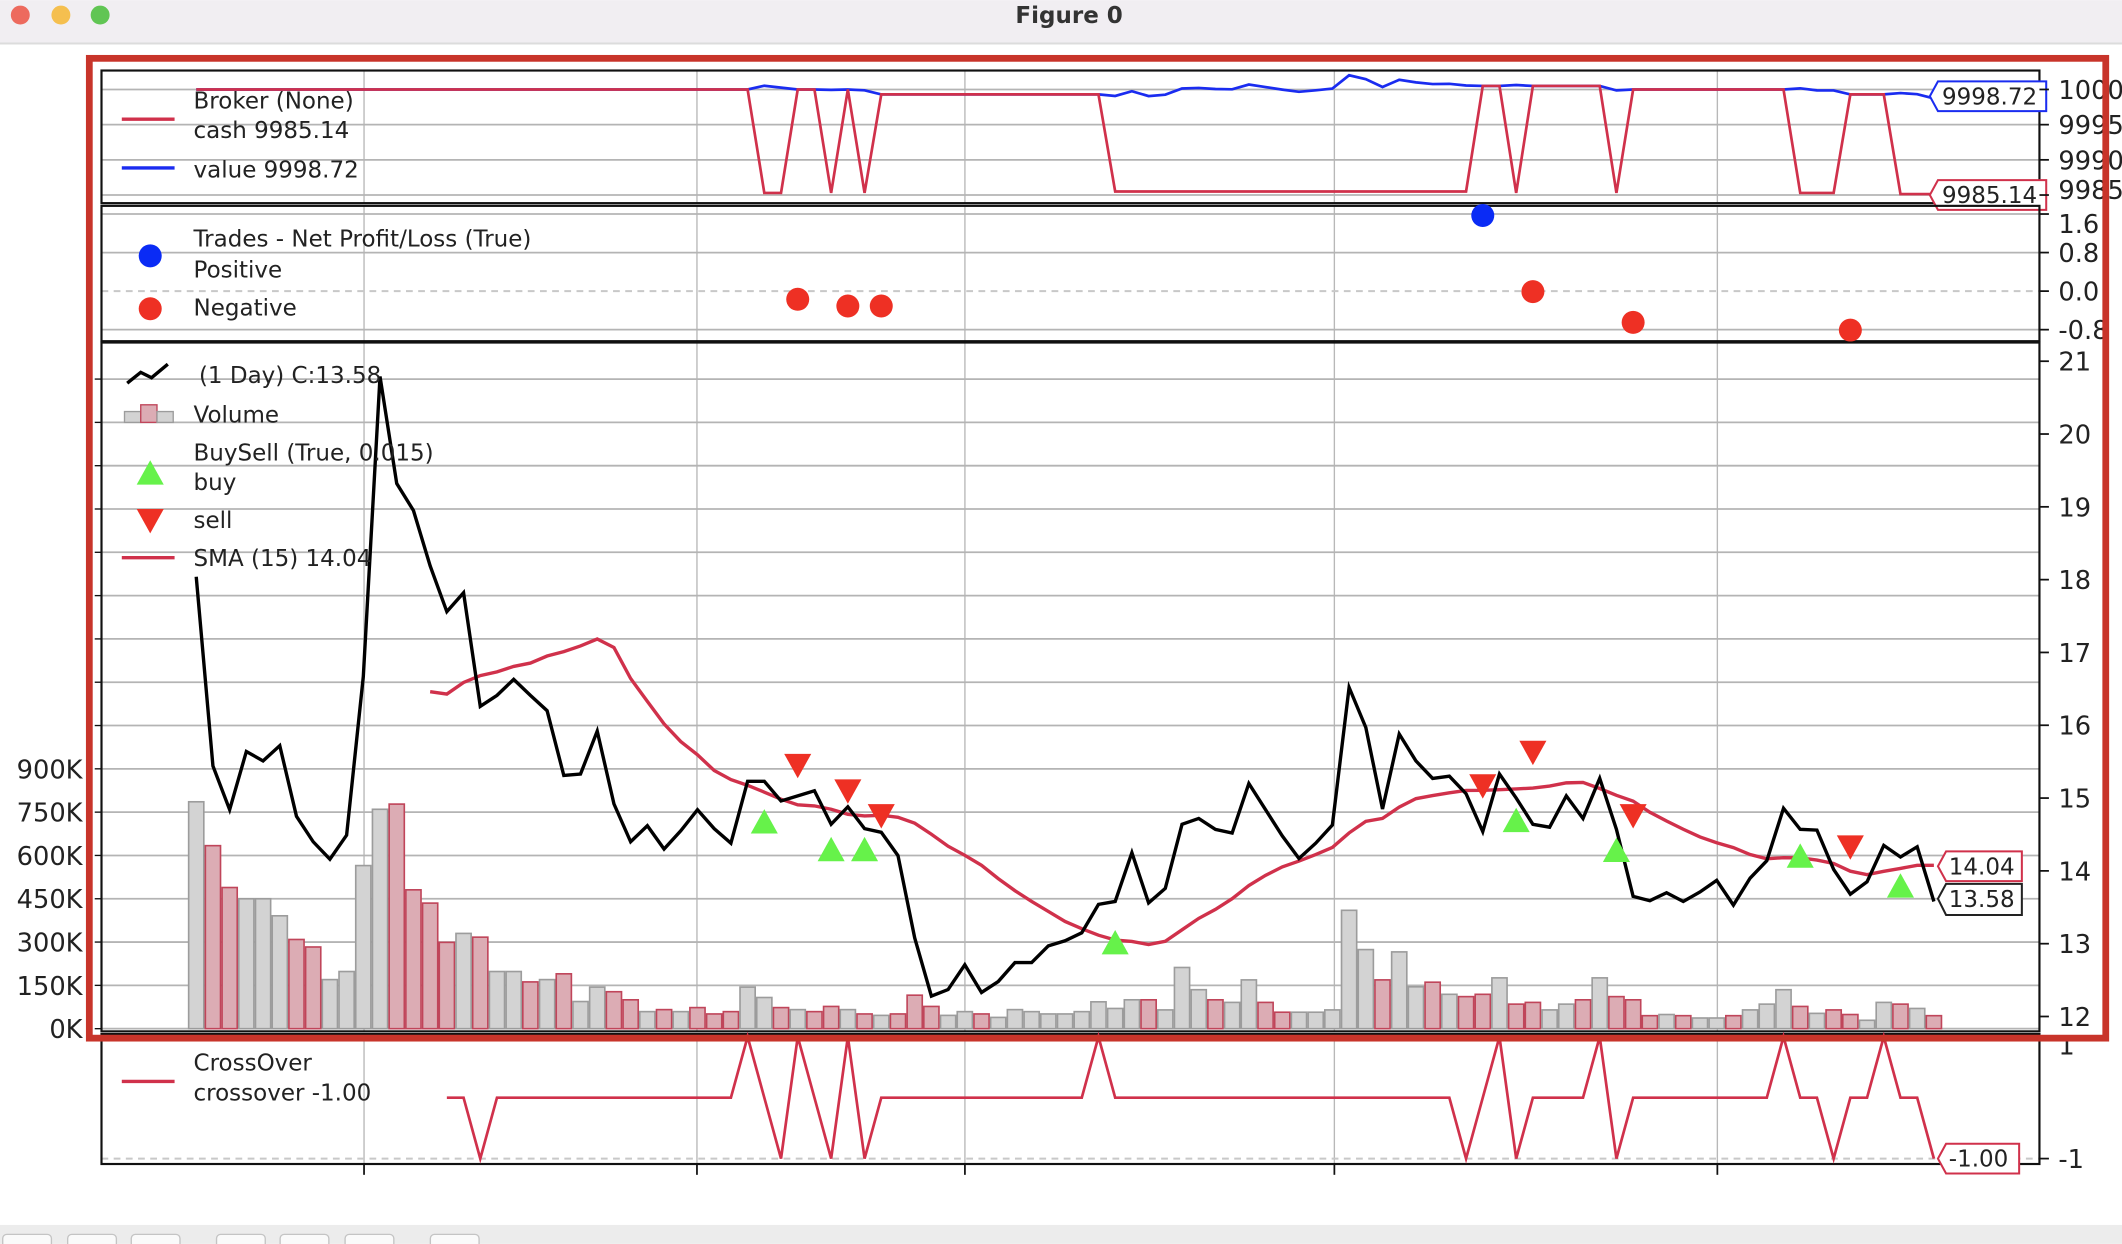 This screenshot has height=1244, width=2122. What do you see at coordinates (2074, 581) in the screenshot?
I see `price-y-tick-label: 18` at bounding box center [2074, 581].